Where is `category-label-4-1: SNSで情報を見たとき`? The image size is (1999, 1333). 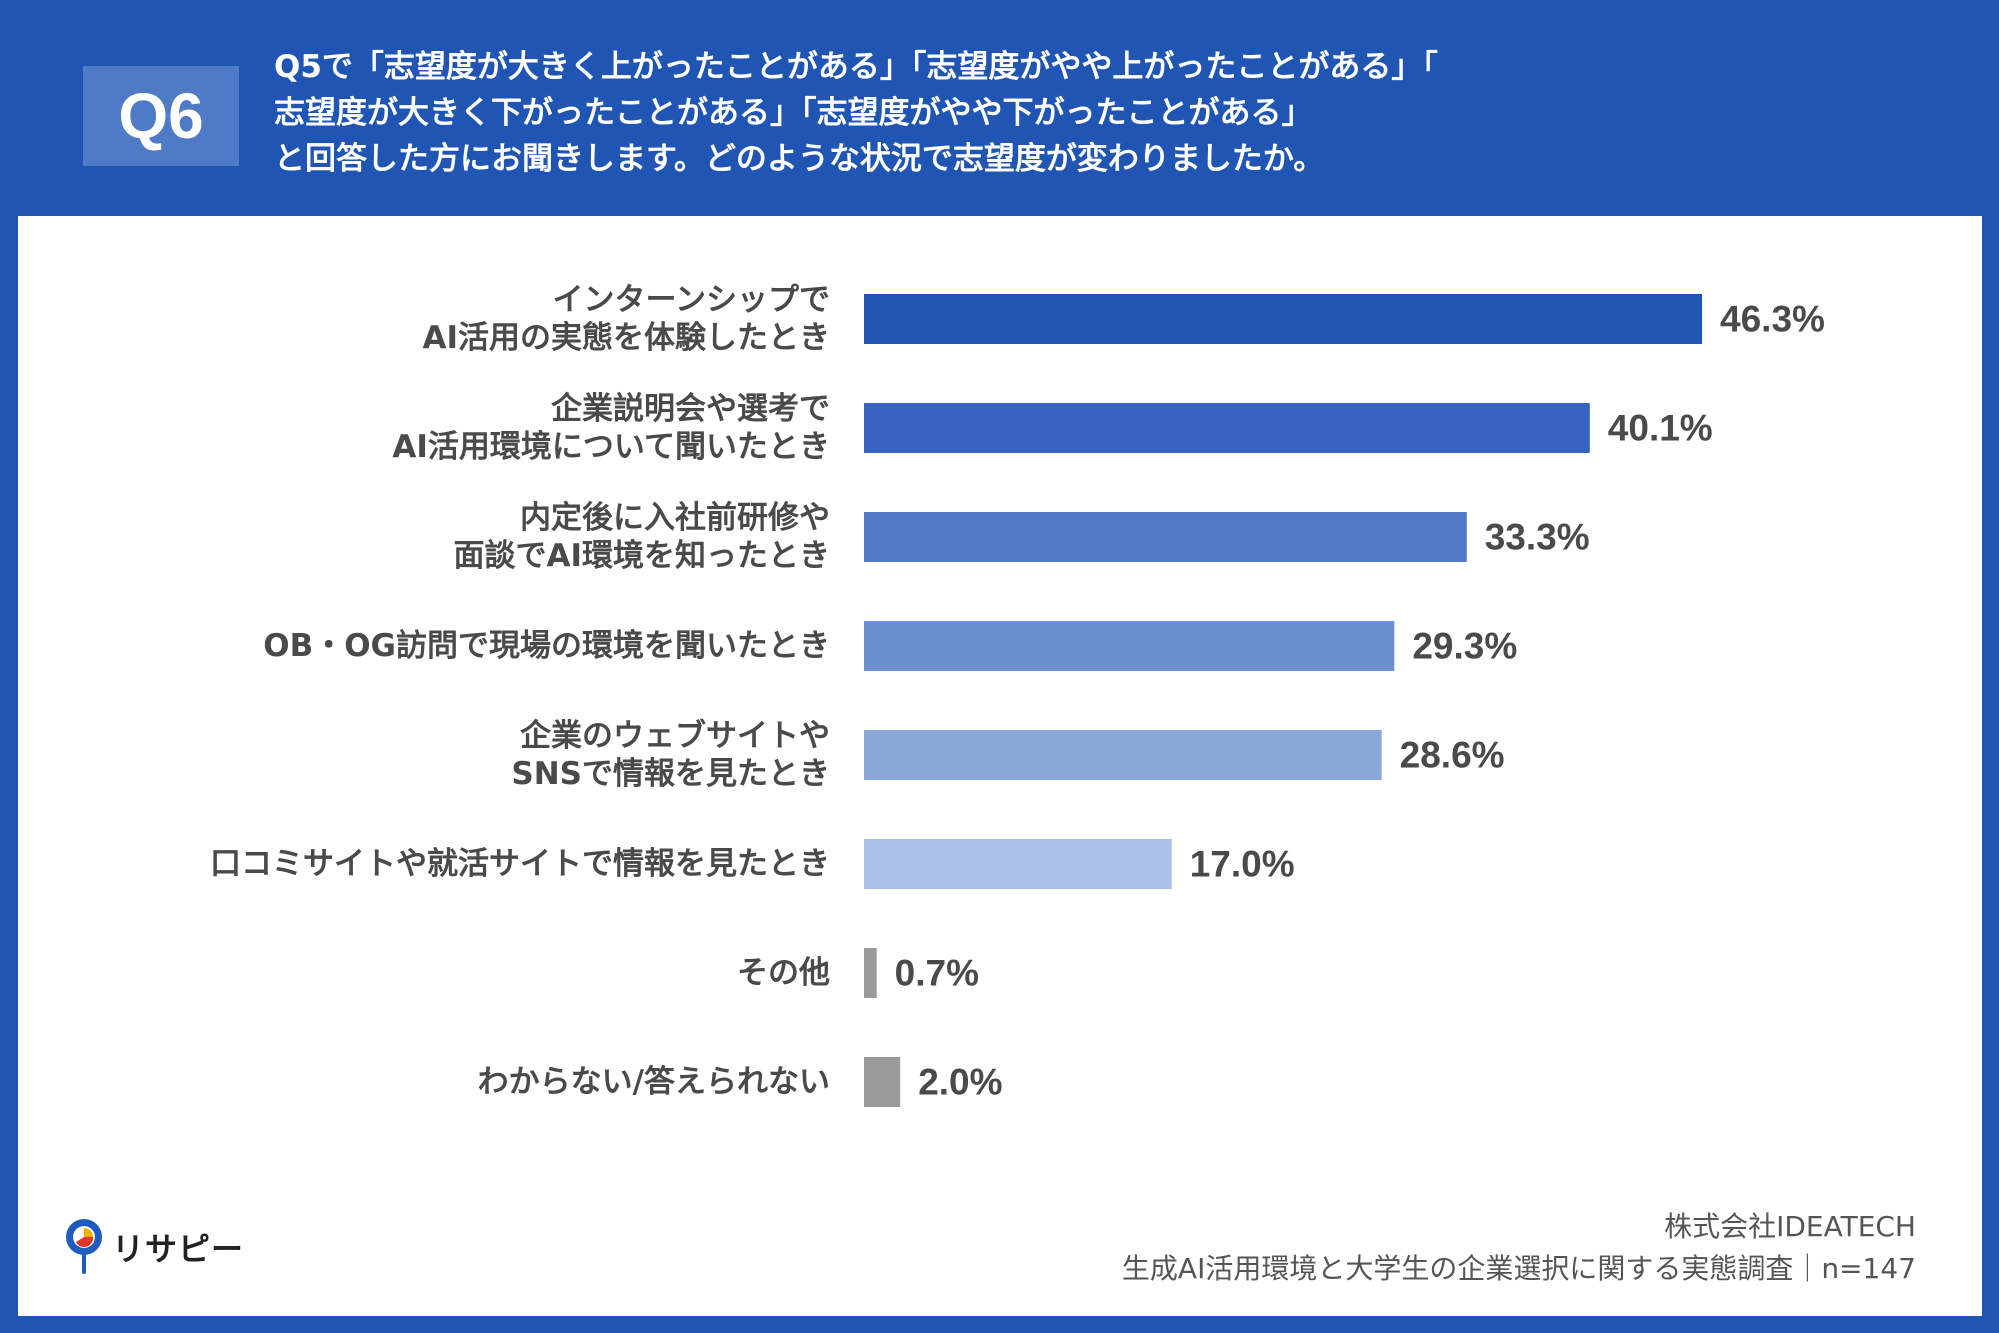
category-label-4-1: SNSで情報を見たとき is located at coordinates (670, 774).